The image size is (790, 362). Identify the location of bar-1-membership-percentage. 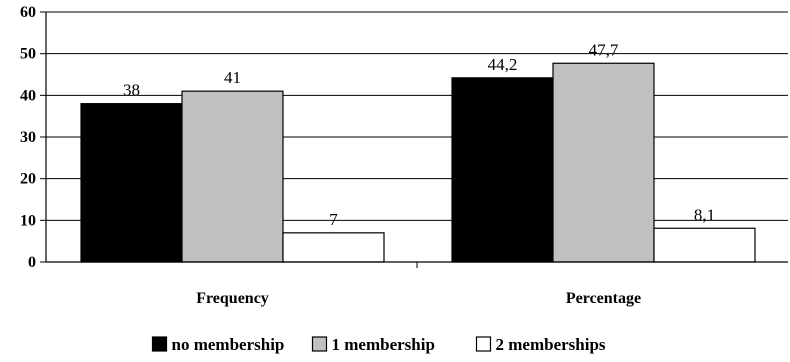
(603, 162).